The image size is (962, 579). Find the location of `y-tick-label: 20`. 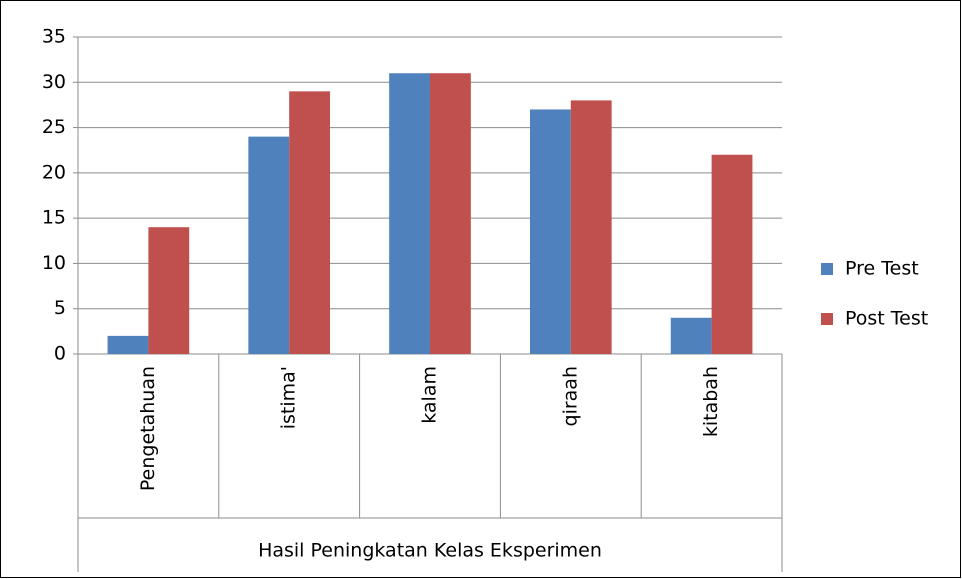

y-tick-label: 20 is located at coordinates (54, 172).